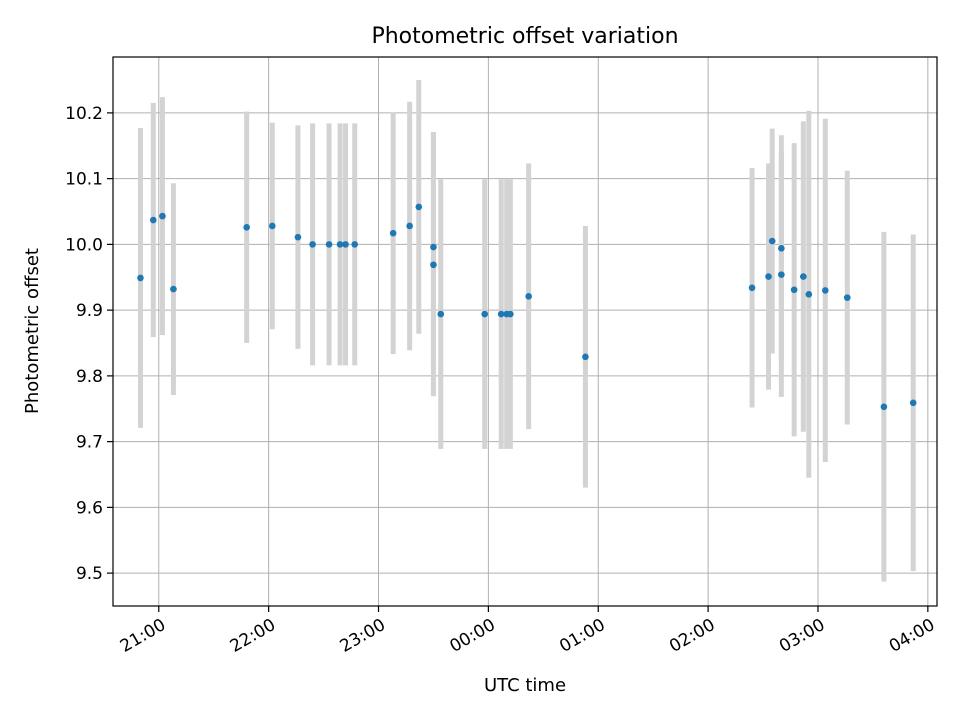 This screenshot has height=724, width=960. What do you see at coordinates (89, 443) in the screenshot?
I see `y-tick-label: 9.7` at bounding box center [89, 443].